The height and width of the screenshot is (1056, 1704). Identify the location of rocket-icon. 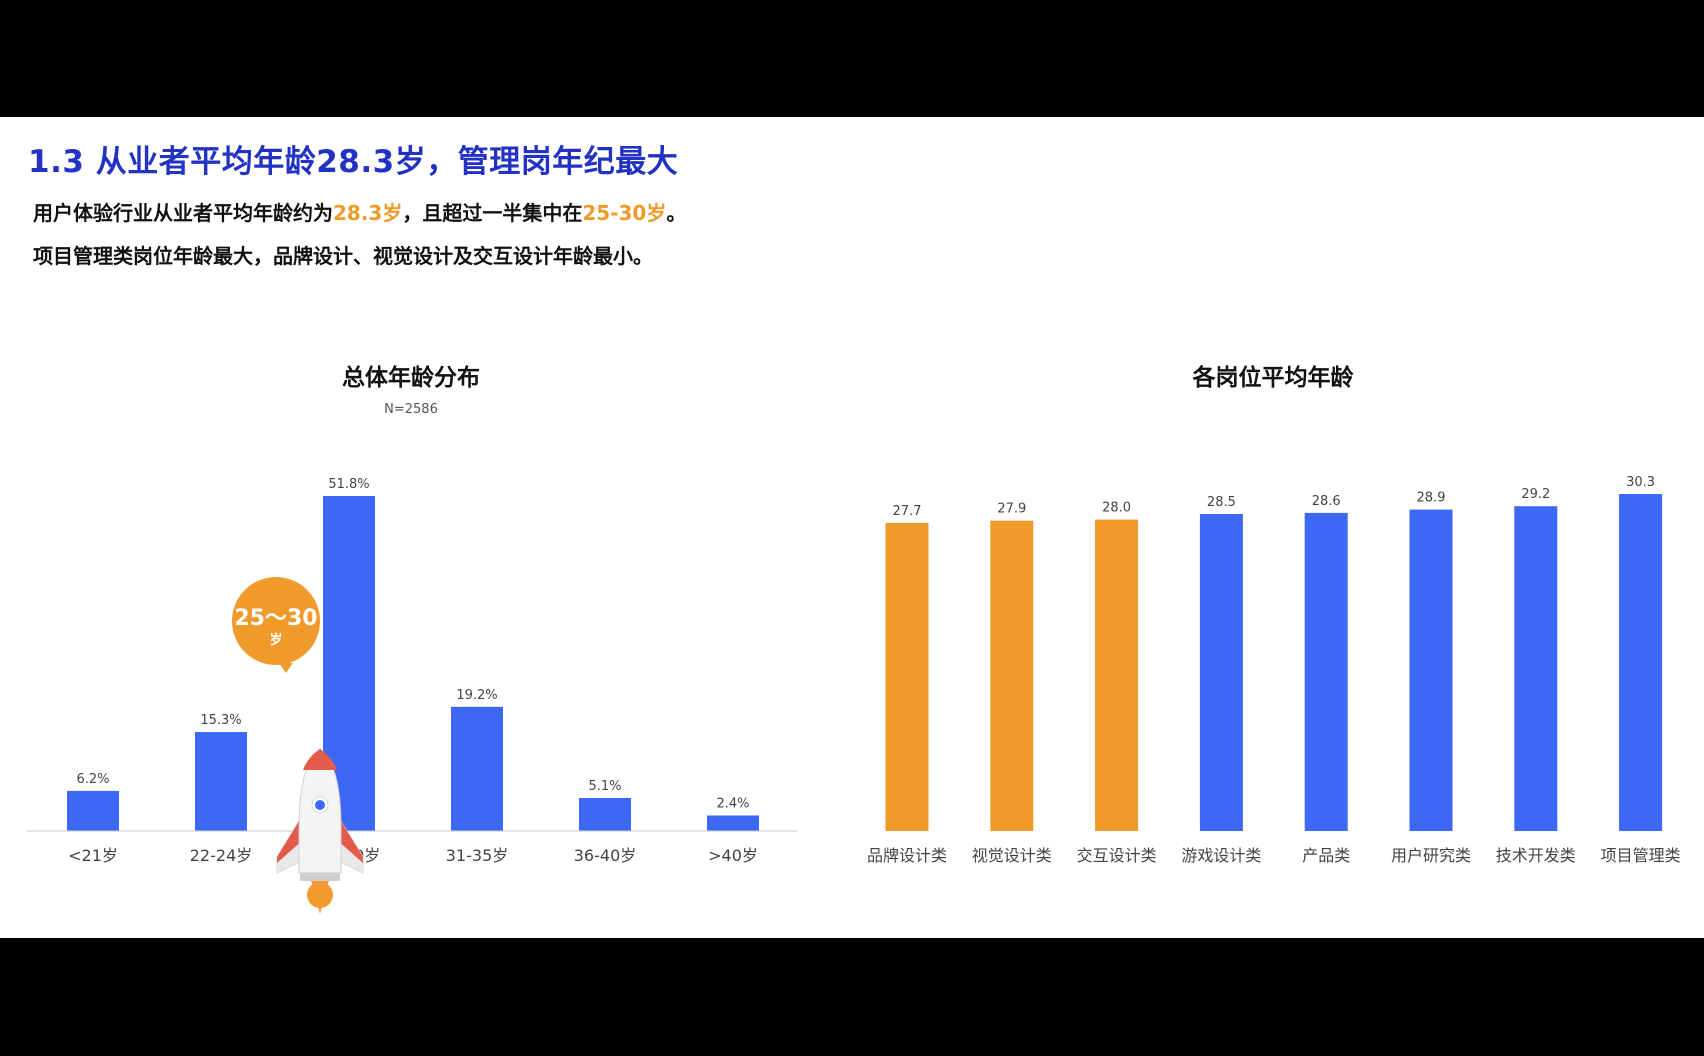
(320, 831).